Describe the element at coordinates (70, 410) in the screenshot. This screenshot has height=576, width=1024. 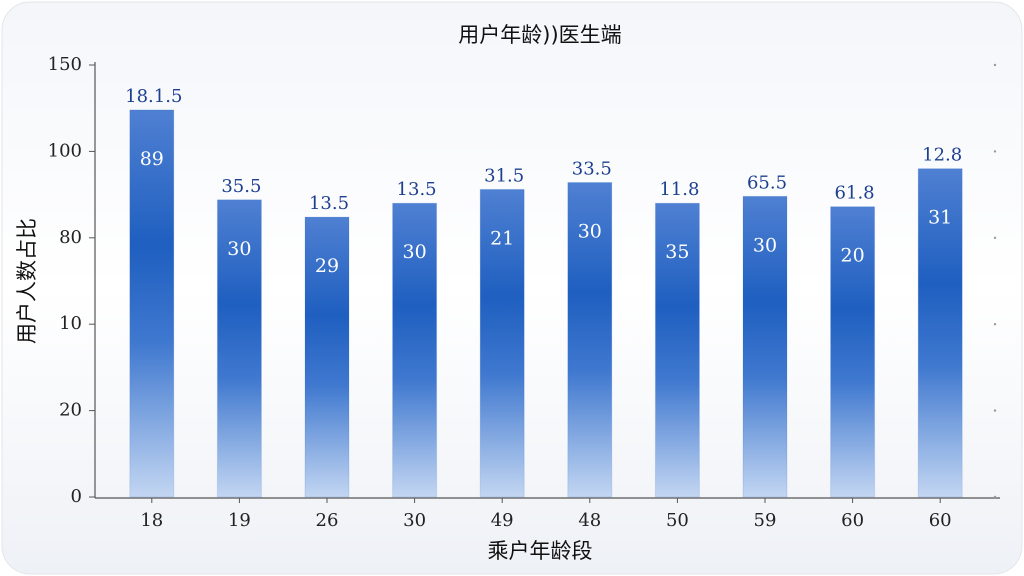
I see `y-tick-label: 20` at that location.